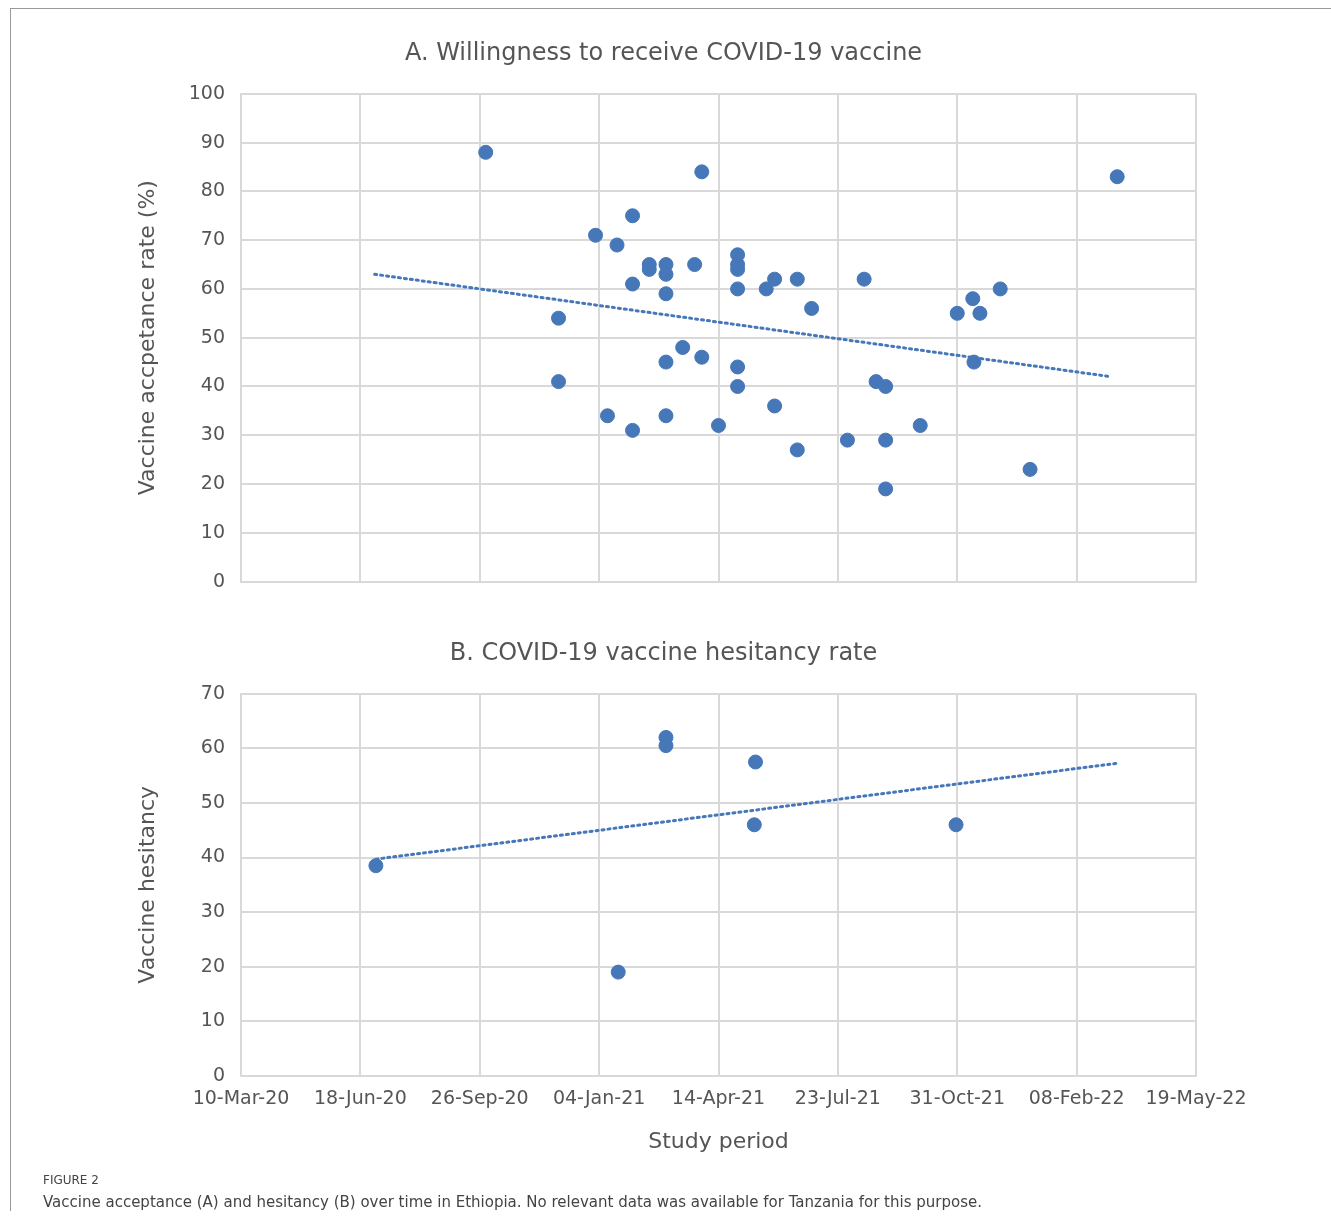  Describe the element at coordinates (146, 884) in the screenshot. I see `y-axis-title: Vaccine hesitancy` at that location.